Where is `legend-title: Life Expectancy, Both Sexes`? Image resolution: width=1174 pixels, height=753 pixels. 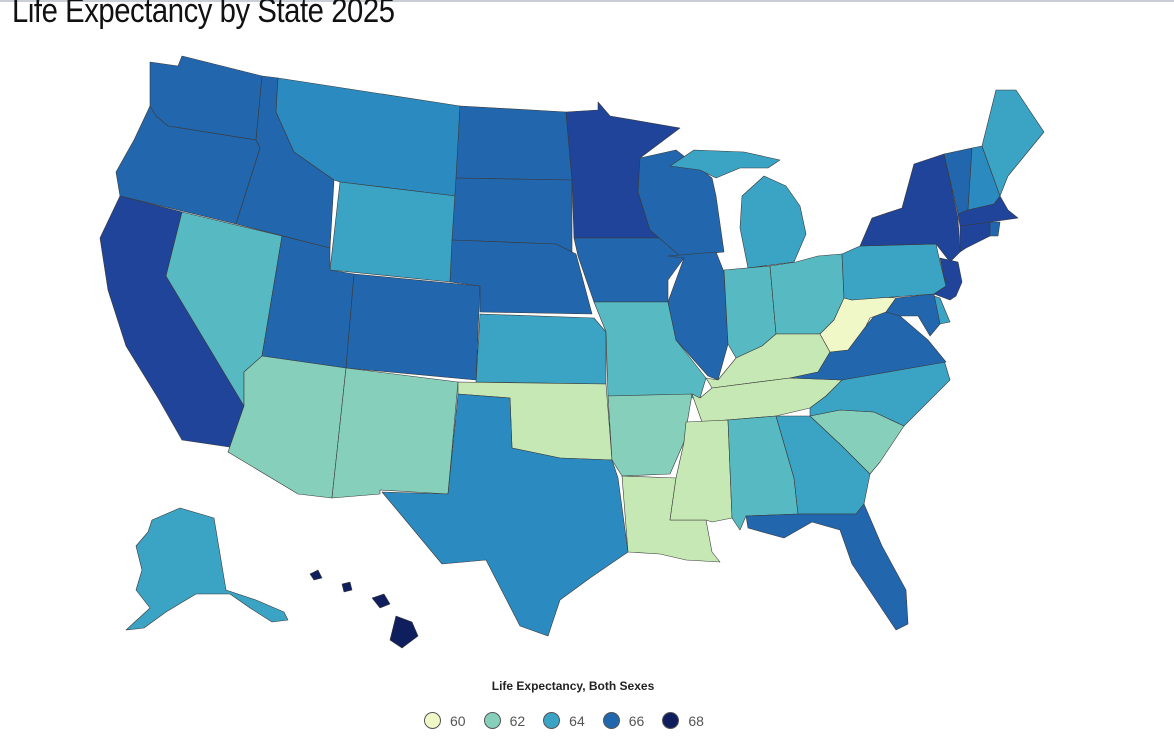
legend-title: Life Expectancy, Both Sexes is located at coordinates (573, 686).